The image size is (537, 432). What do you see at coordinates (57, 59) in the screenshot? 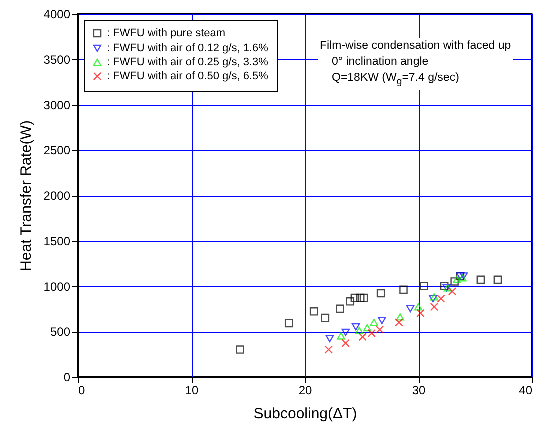
I see `y-tick-label: 3500` at bounding box center [57, 59].